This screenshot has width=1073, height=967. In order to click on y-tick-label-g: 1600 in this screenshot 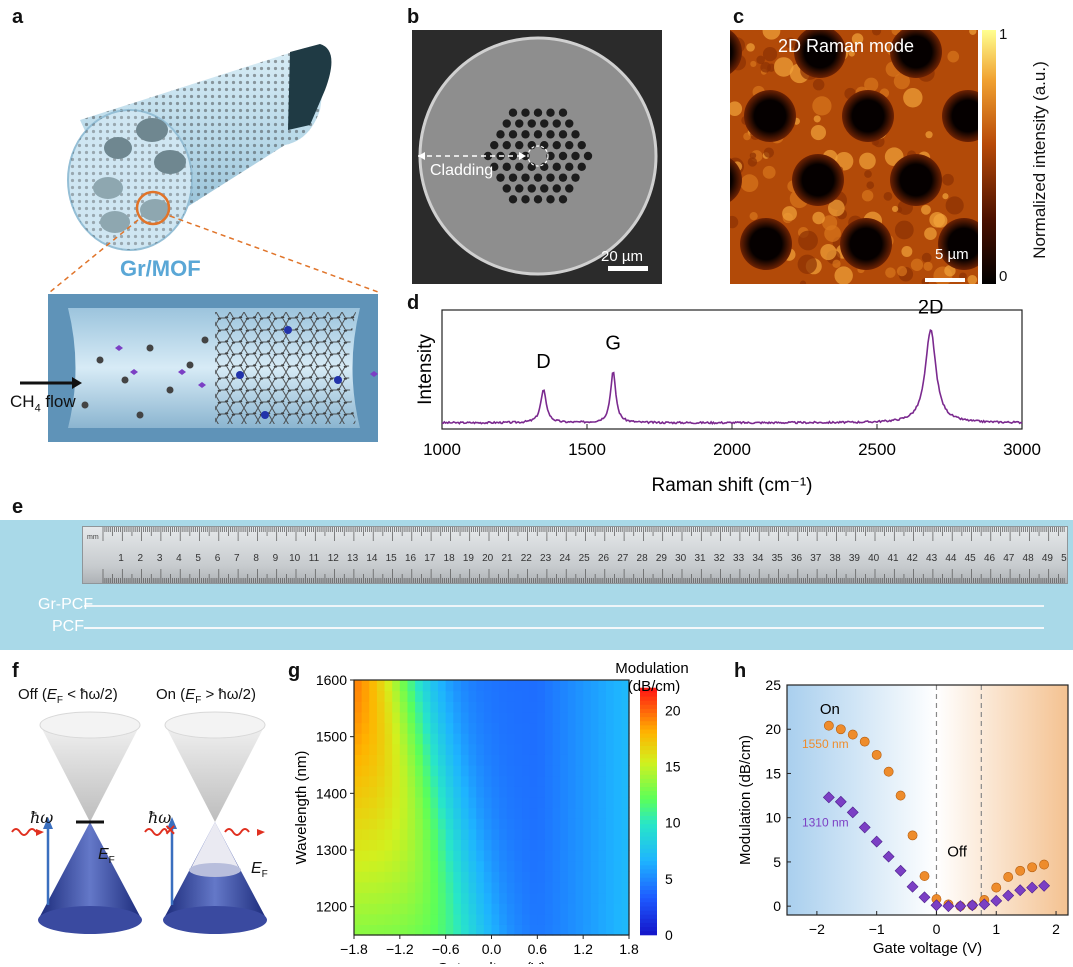, I will do `click(331, 680)`.